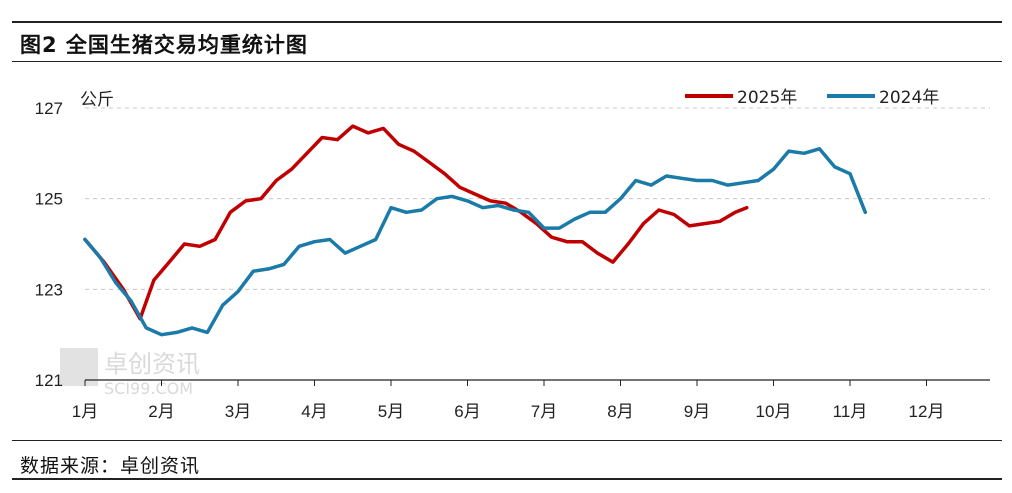  I want to click on source-rule, so click(507, 440).